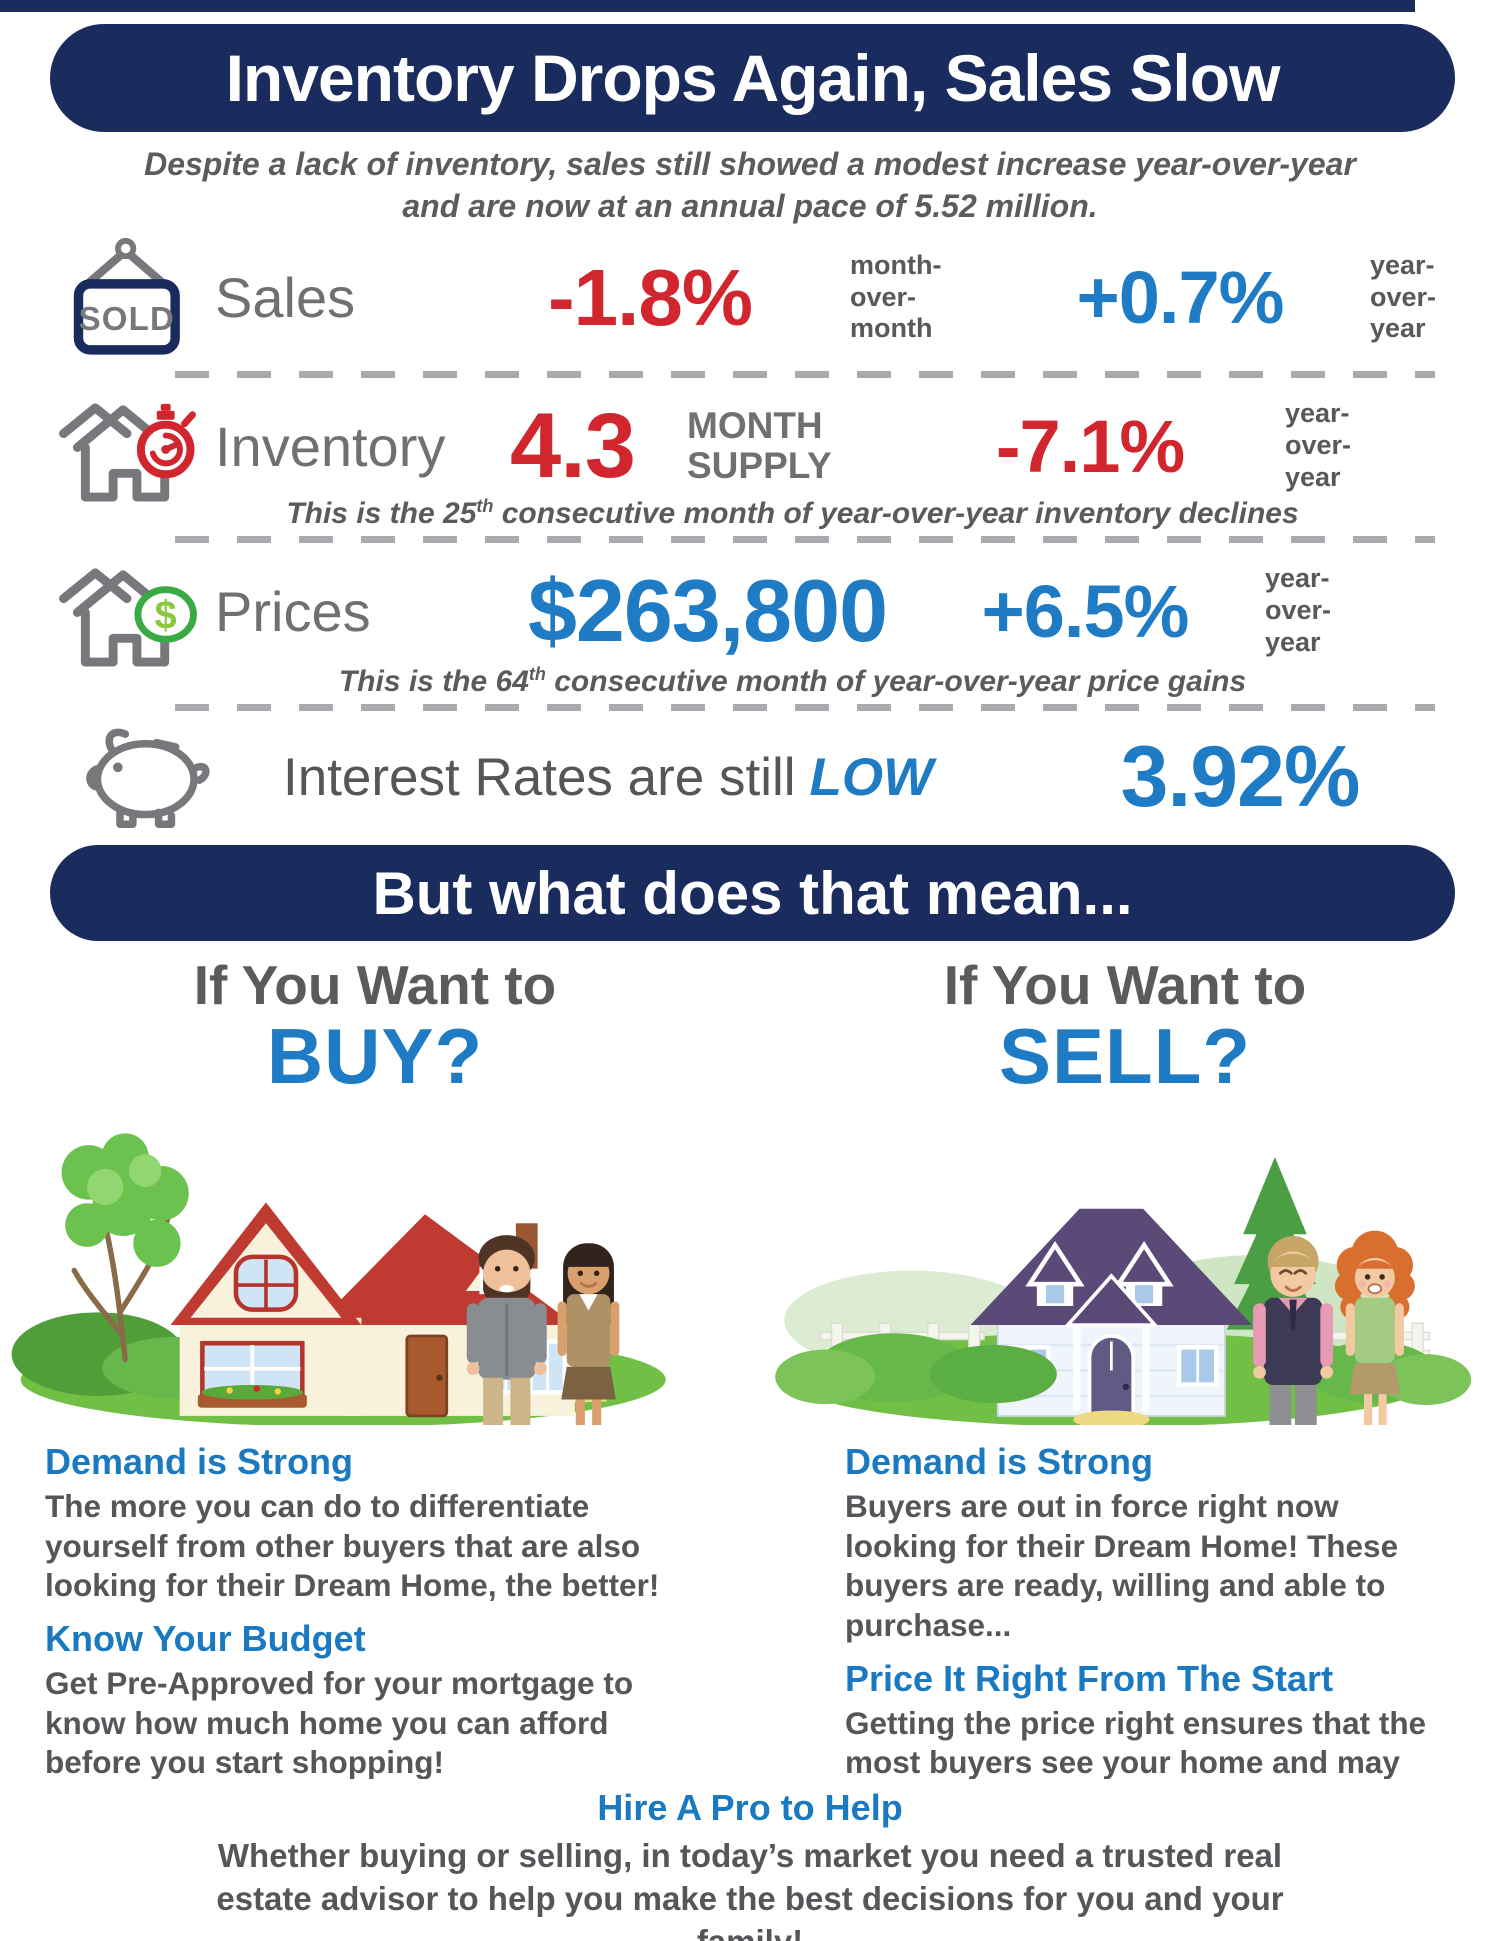 This screenshot has height=1941, width=1500. What do you see at coordinates (205, 1639) in the screenshot?
I see `buy-section-title: Know Your Budget` at bounding box center [205, 1639].